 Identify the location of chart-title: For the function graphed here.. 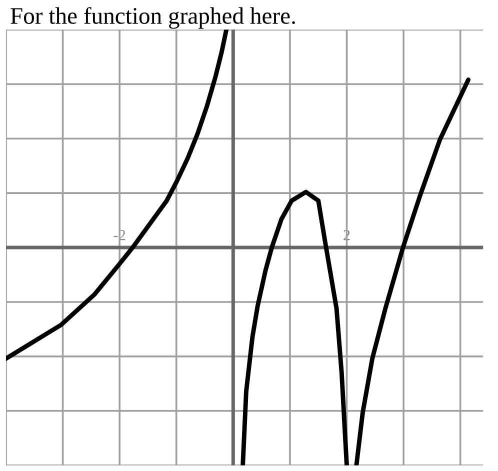
(152, 18).